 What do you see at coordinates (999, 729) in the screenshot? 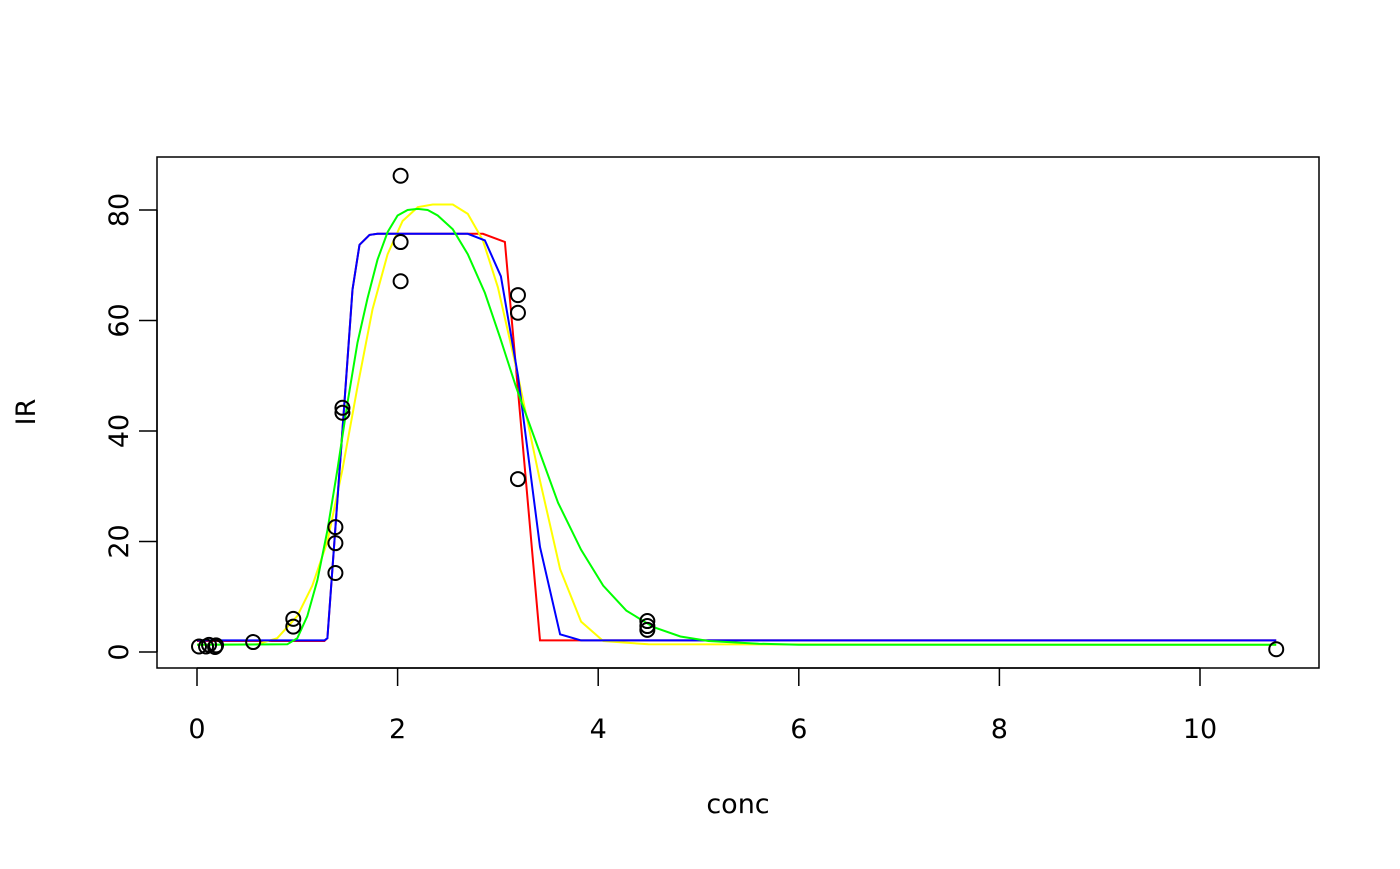
I see `x-tick-label: 8` at bounding box center [999, 729].